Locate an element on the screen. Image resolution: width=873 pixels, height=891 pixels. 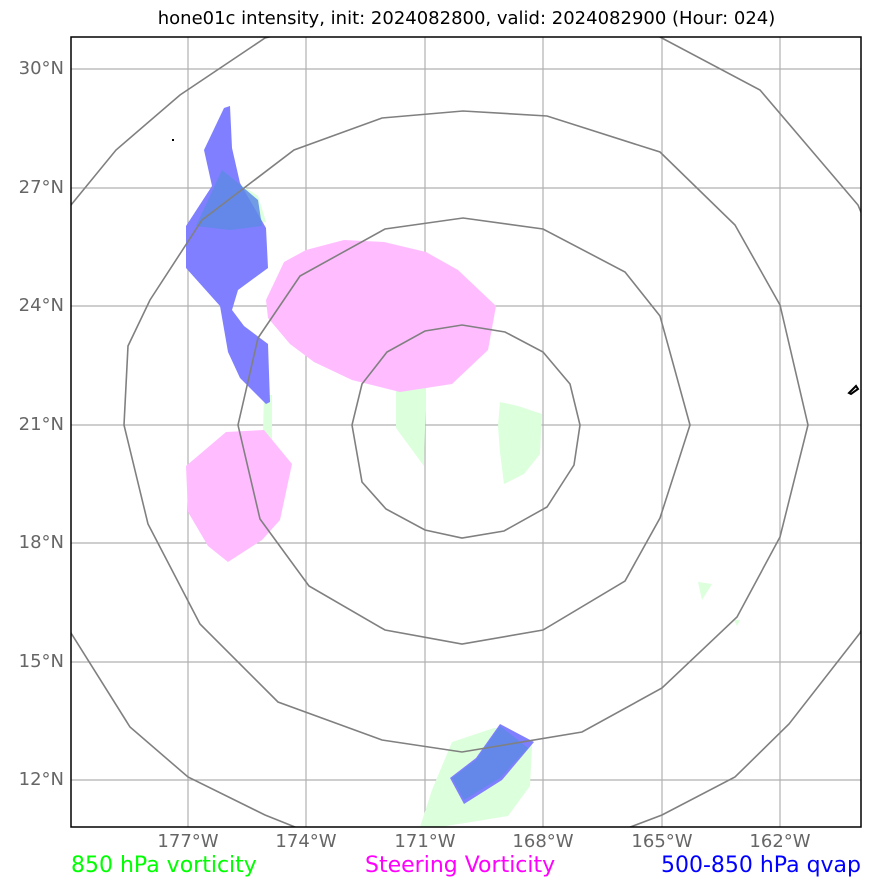
ring-inner is located at coordinates (466, 431).